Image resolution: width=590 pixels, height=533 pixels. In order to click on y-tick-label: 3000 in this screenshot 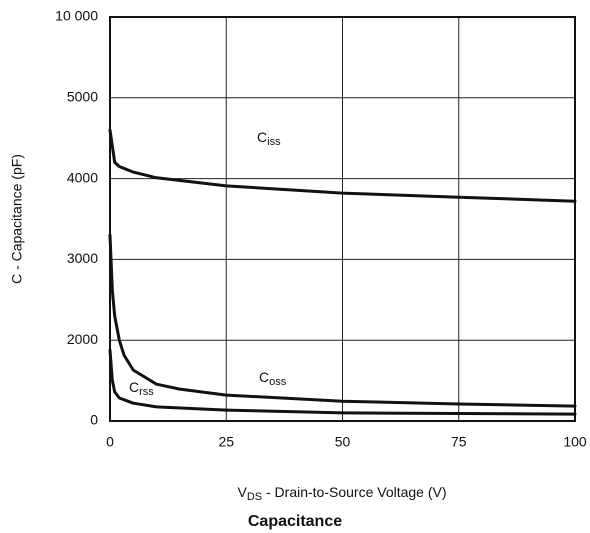, I will do `click(82, 258)`.